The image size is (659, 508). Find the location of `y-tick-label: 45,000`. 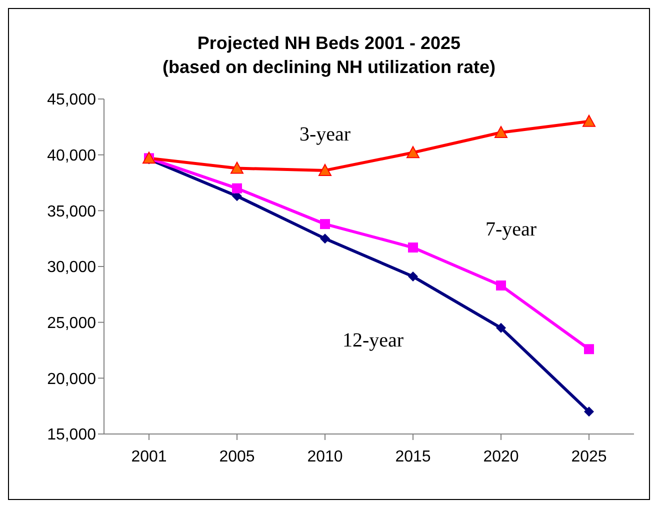

y-tick-label: 45,000 is located at coordinates (71, 100).